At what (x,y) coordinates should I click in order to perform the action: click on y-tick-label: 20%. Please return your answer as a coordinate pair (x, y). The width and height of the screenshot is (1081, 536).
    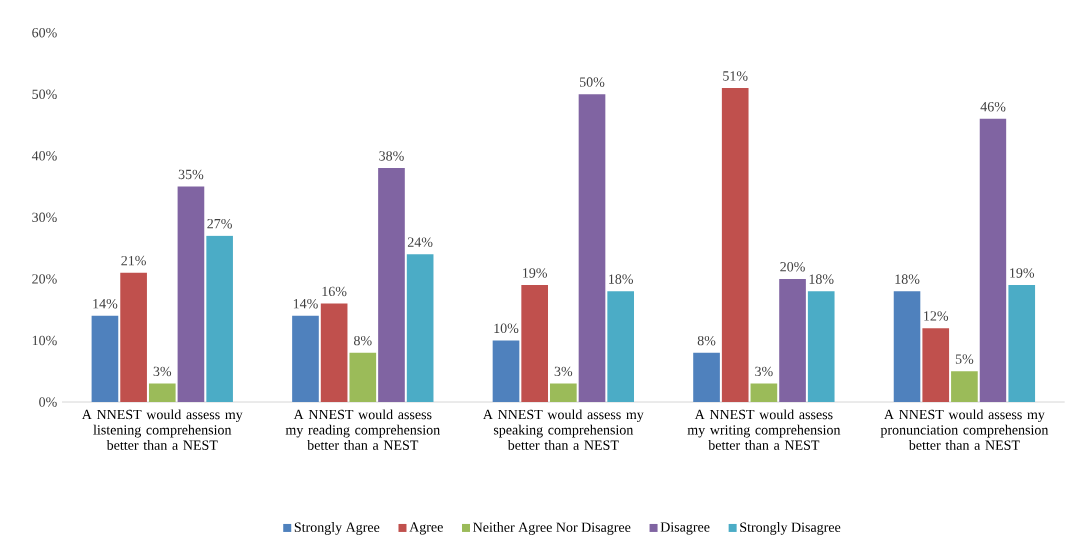
    Looking at the image, I should click on (44, 279).